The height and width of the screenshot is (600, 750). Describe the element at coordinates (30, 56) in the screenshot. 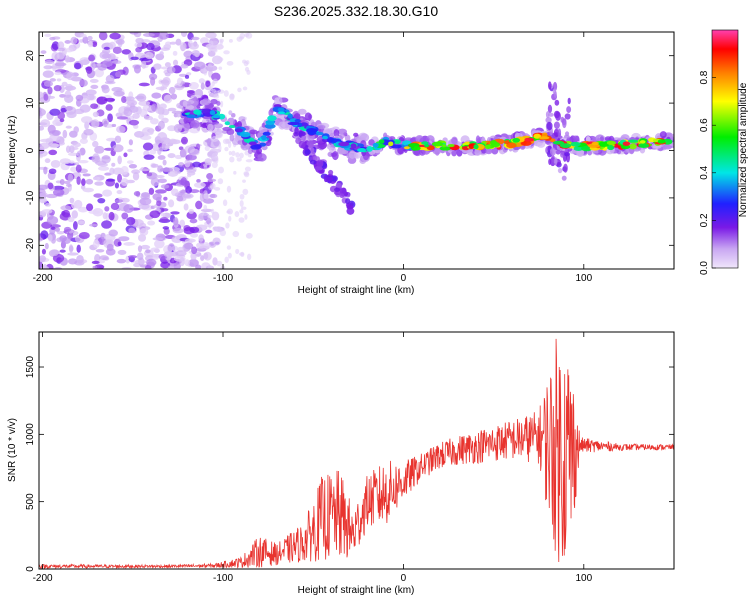

I see `spectrogram-y-tick-label: 20` at that location.